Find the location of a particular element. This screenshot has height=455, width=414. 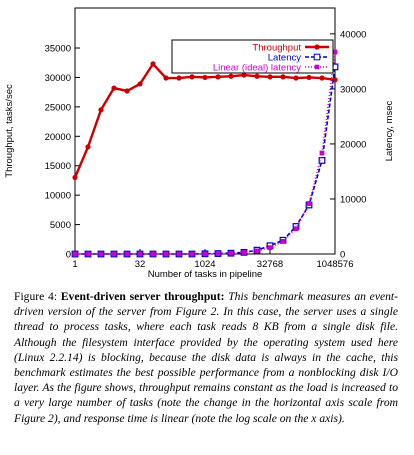

legend-label: Latency is located at coordinates (285, 58).